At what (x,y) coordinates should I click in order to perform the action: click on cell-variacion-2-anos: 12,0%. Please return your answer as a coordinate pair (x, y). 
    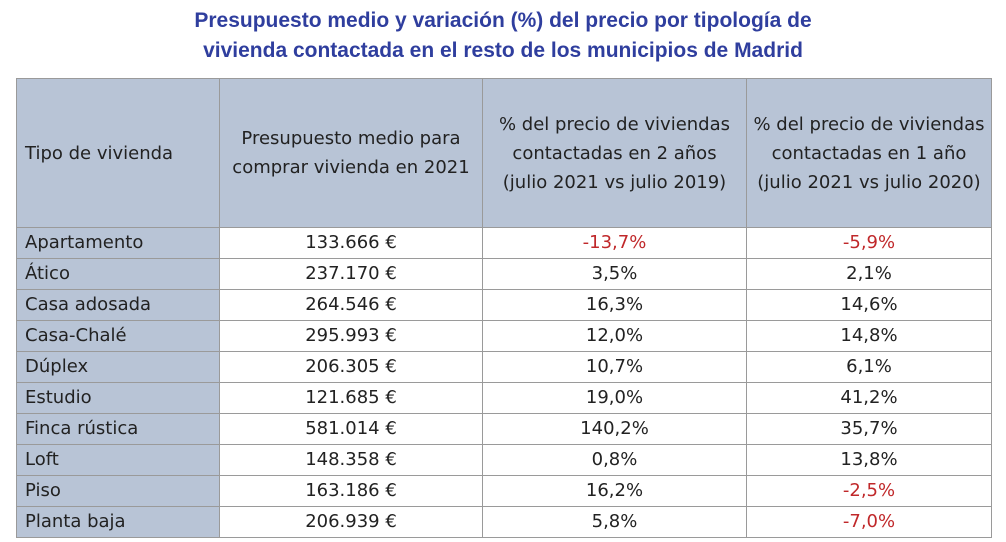
    Looking at the image, I should click on (614, 336).